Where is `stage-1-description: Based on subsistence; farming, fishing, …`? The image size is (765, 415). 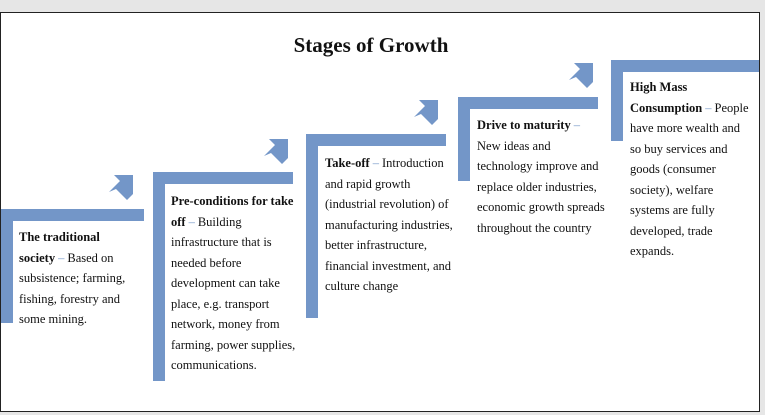
stage-1-description: Based on subsistence; farming, fishing, … is located at coordinates (72, 288).